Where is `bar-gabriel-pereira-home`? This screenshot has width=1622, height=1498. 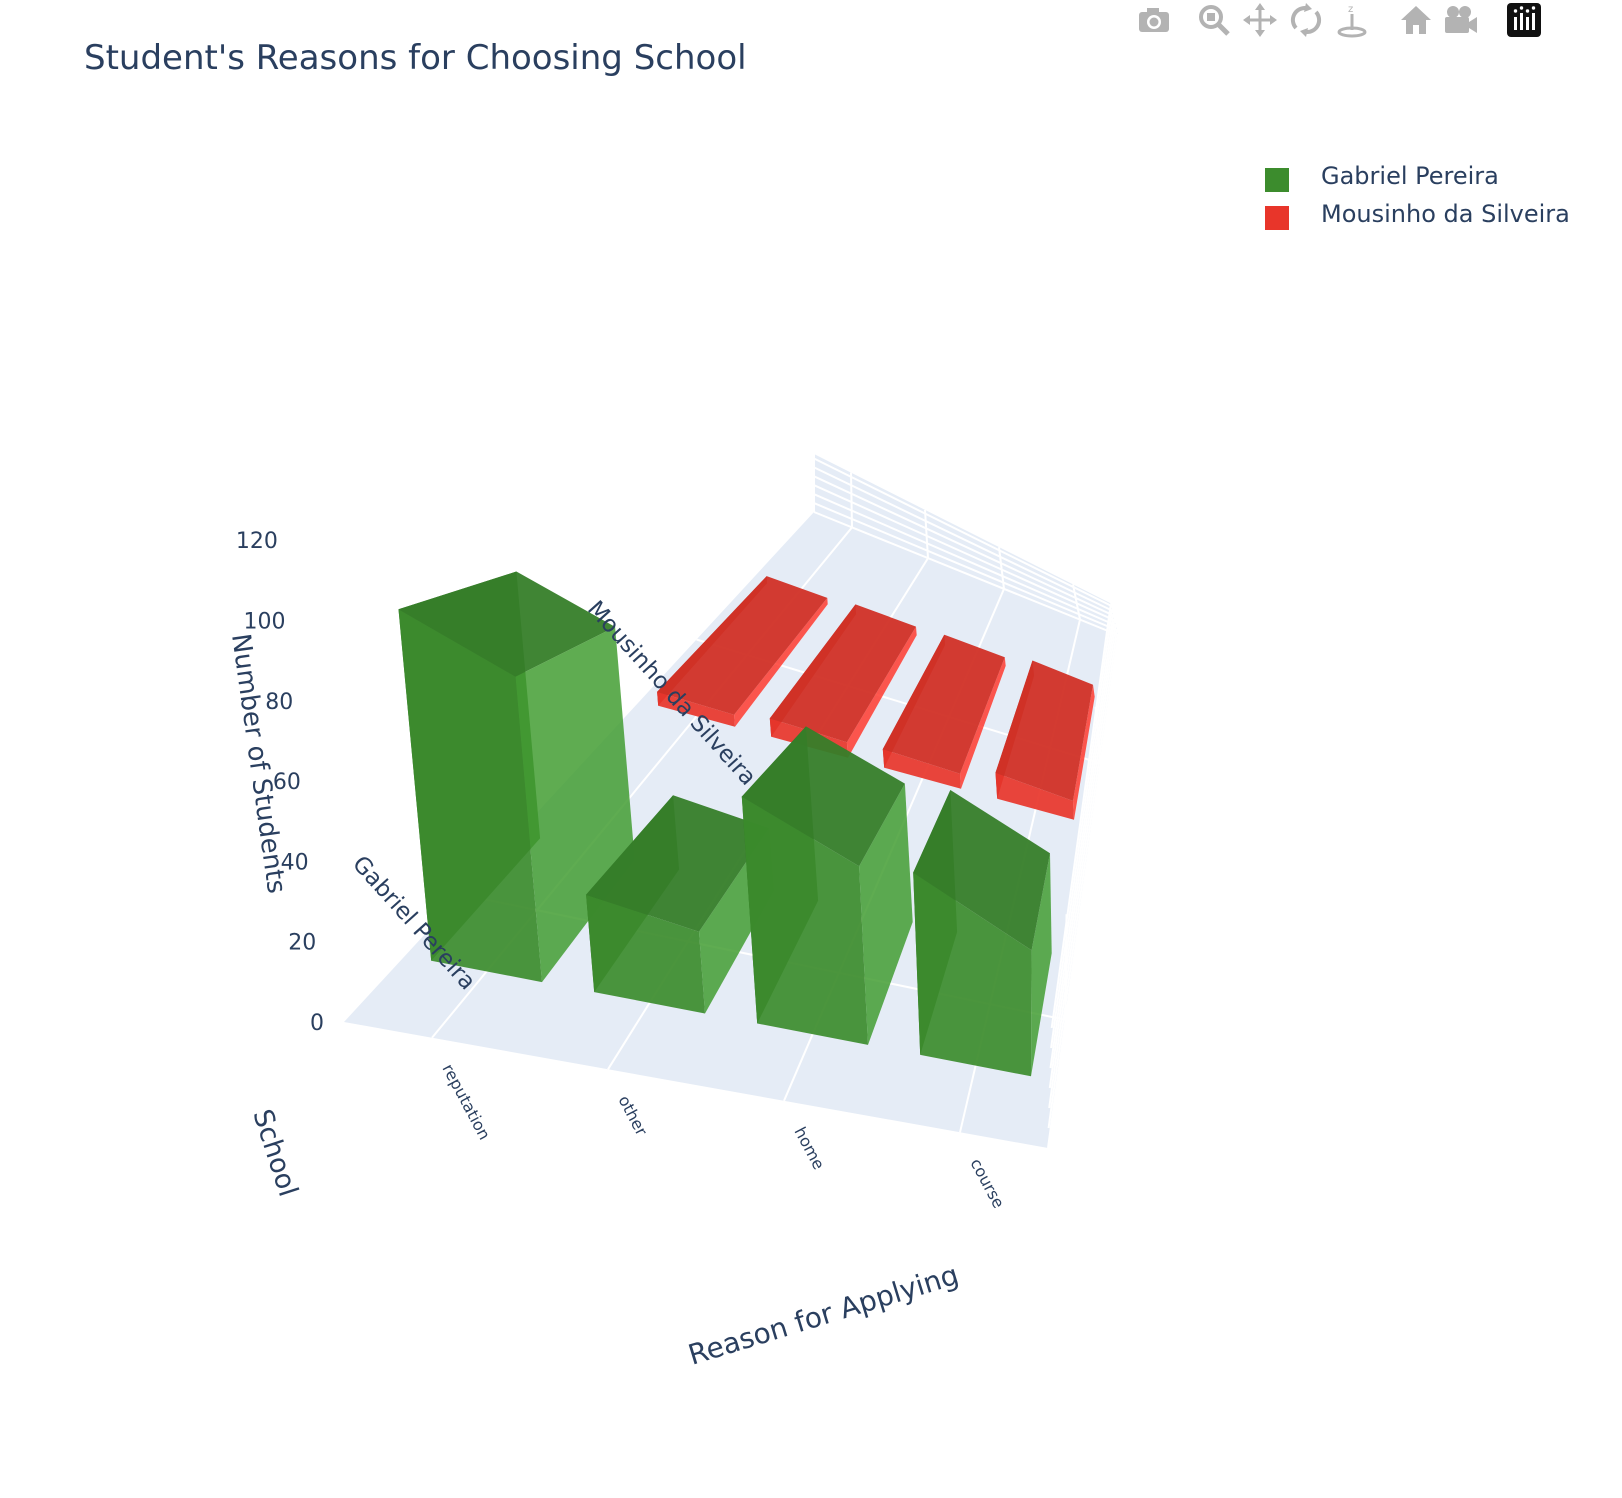 bar-gabriel-pereira-home is located at coordinates (804, 920).